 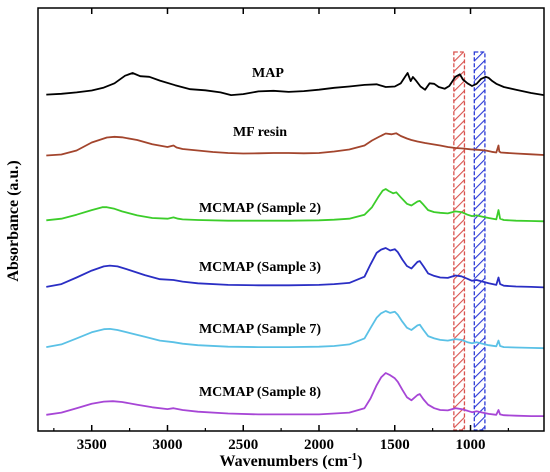 I want to click on x-tick-label-1: 3500, so click(x=92, y=445).